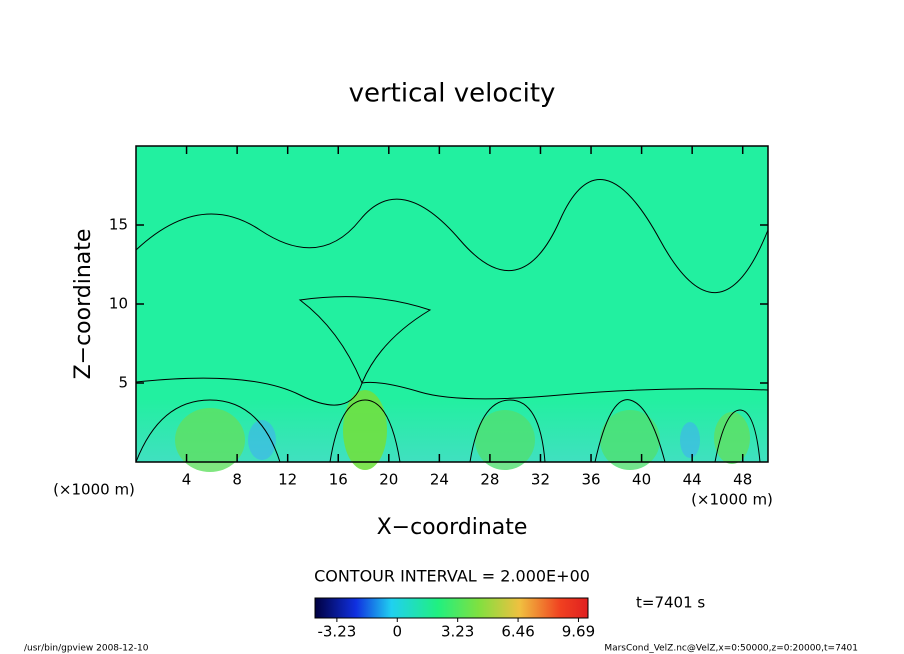 The height and width of the screenshot is (654, 904). I want to click on x-tick-label: 44, so click(692, 480).